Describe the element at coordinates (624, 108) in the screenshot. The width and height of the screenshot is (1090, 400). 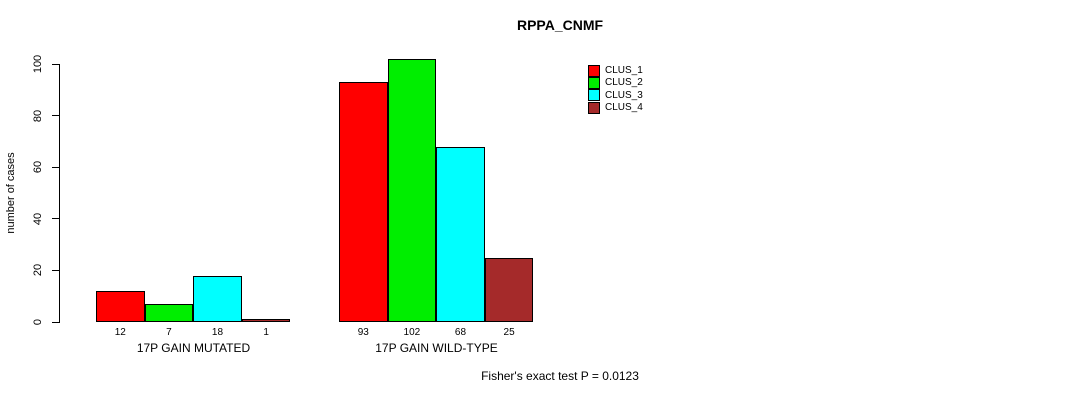
I see `legend-label-clus_4: CLUS_4` at that location.